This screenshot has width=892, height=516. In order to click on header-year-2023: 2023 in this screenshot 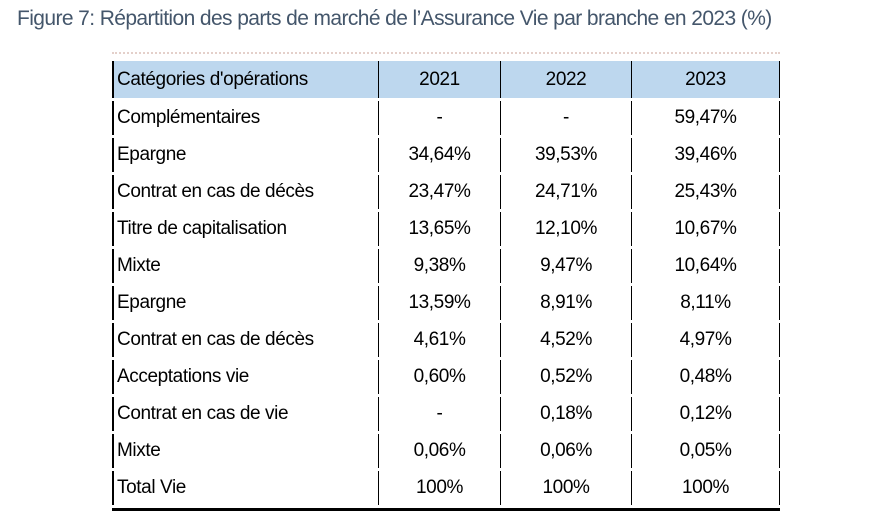, I will do `click(706, 79)`.